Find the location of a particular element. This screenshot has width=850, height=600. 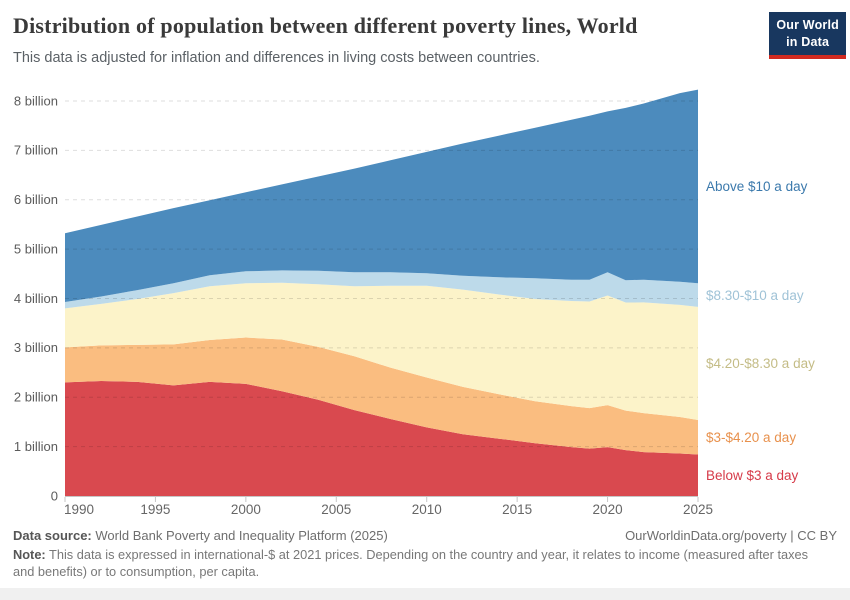

area-8-30-10-a-day is located at coordinates (381, 289).